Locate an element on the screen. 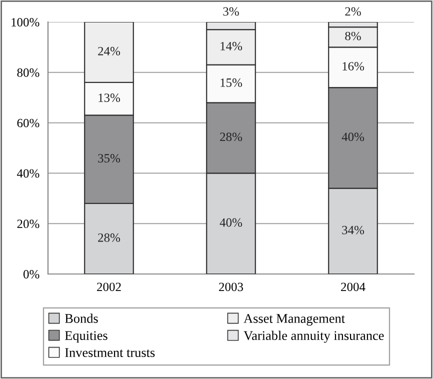 The image size is (433, 379). data-label: 8% is located at coordinates (353, 36).